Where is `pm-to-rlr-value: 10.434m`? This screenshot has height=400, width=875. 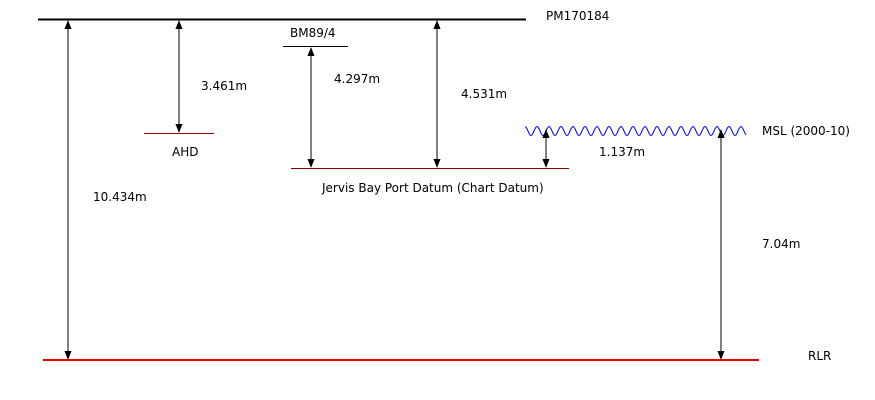
pm-to-rlr-value: 10.434m is located at coordinates (120, 197).